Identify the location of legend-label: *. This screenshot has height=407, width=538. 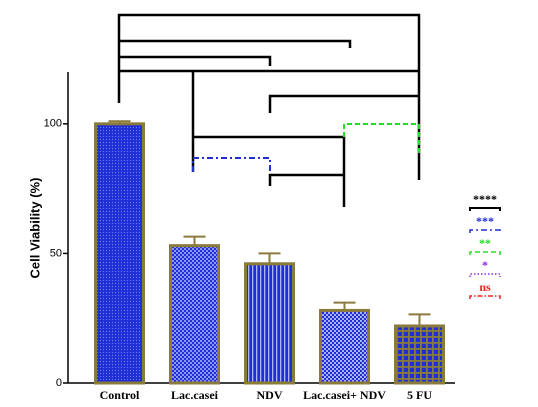
(485, 265).